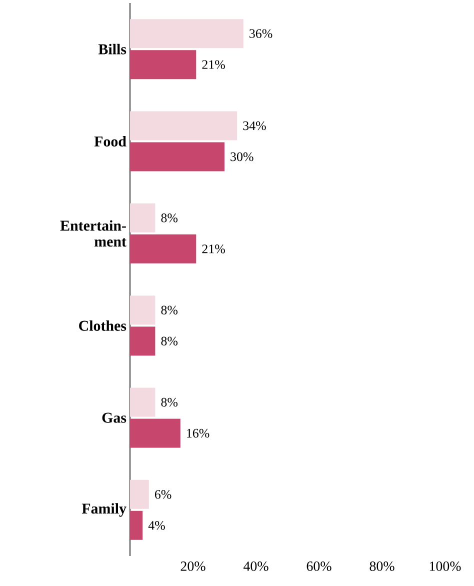 This screenshot has height=586, width=474. I want to click on y-tick-label: Clothes, so click(102, 325).